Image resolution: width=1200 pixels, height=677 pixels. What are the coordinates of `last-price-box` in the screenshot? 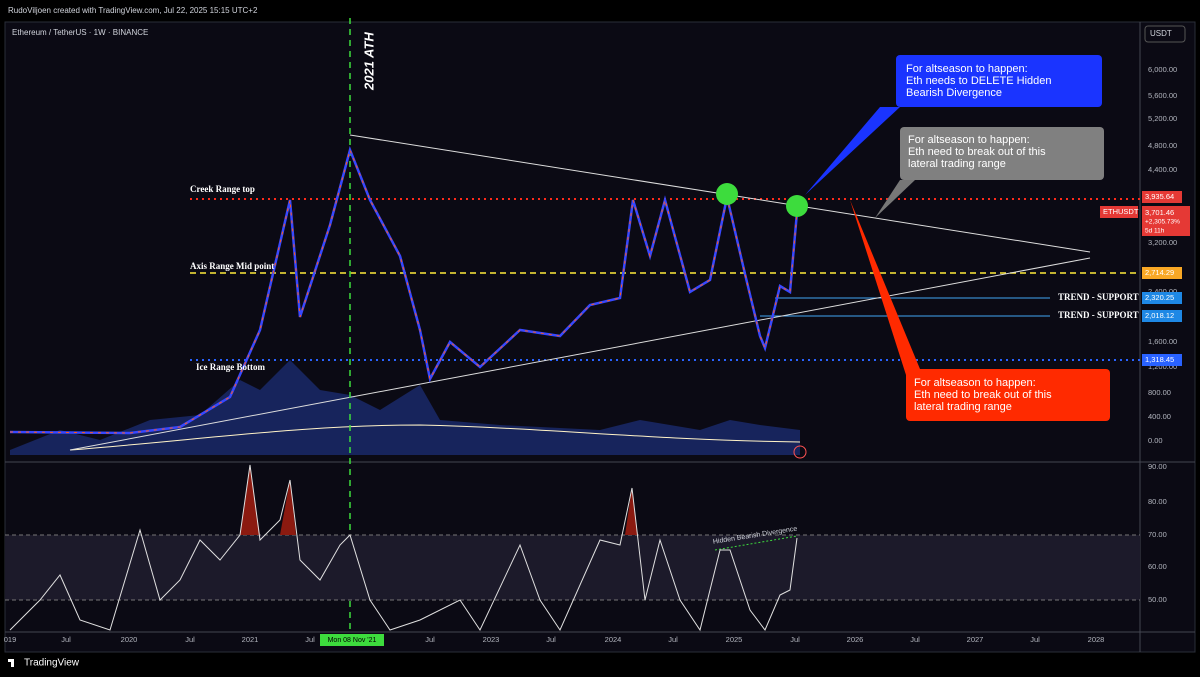 It's located at (1166, 221).